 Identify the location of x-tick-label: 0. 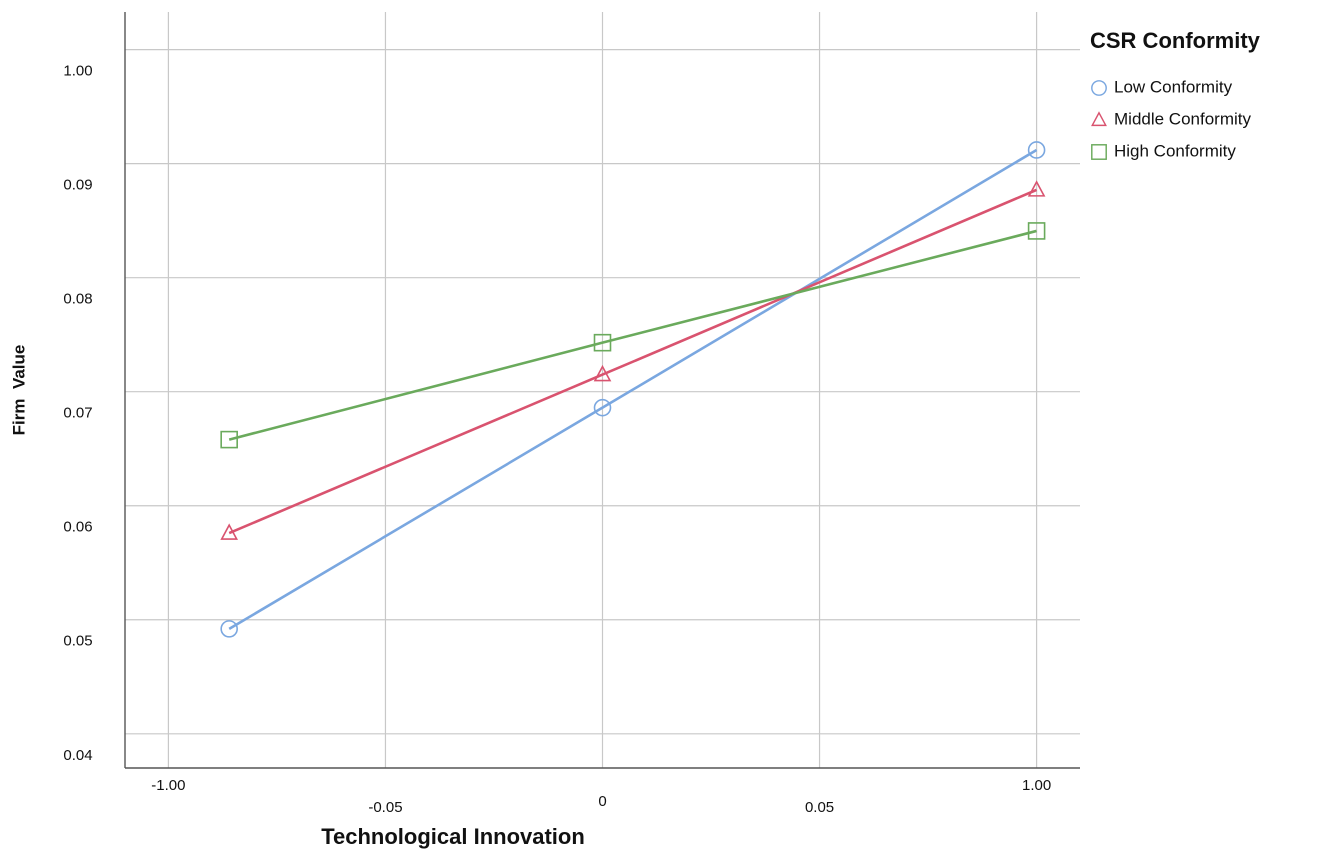
(602, 801).